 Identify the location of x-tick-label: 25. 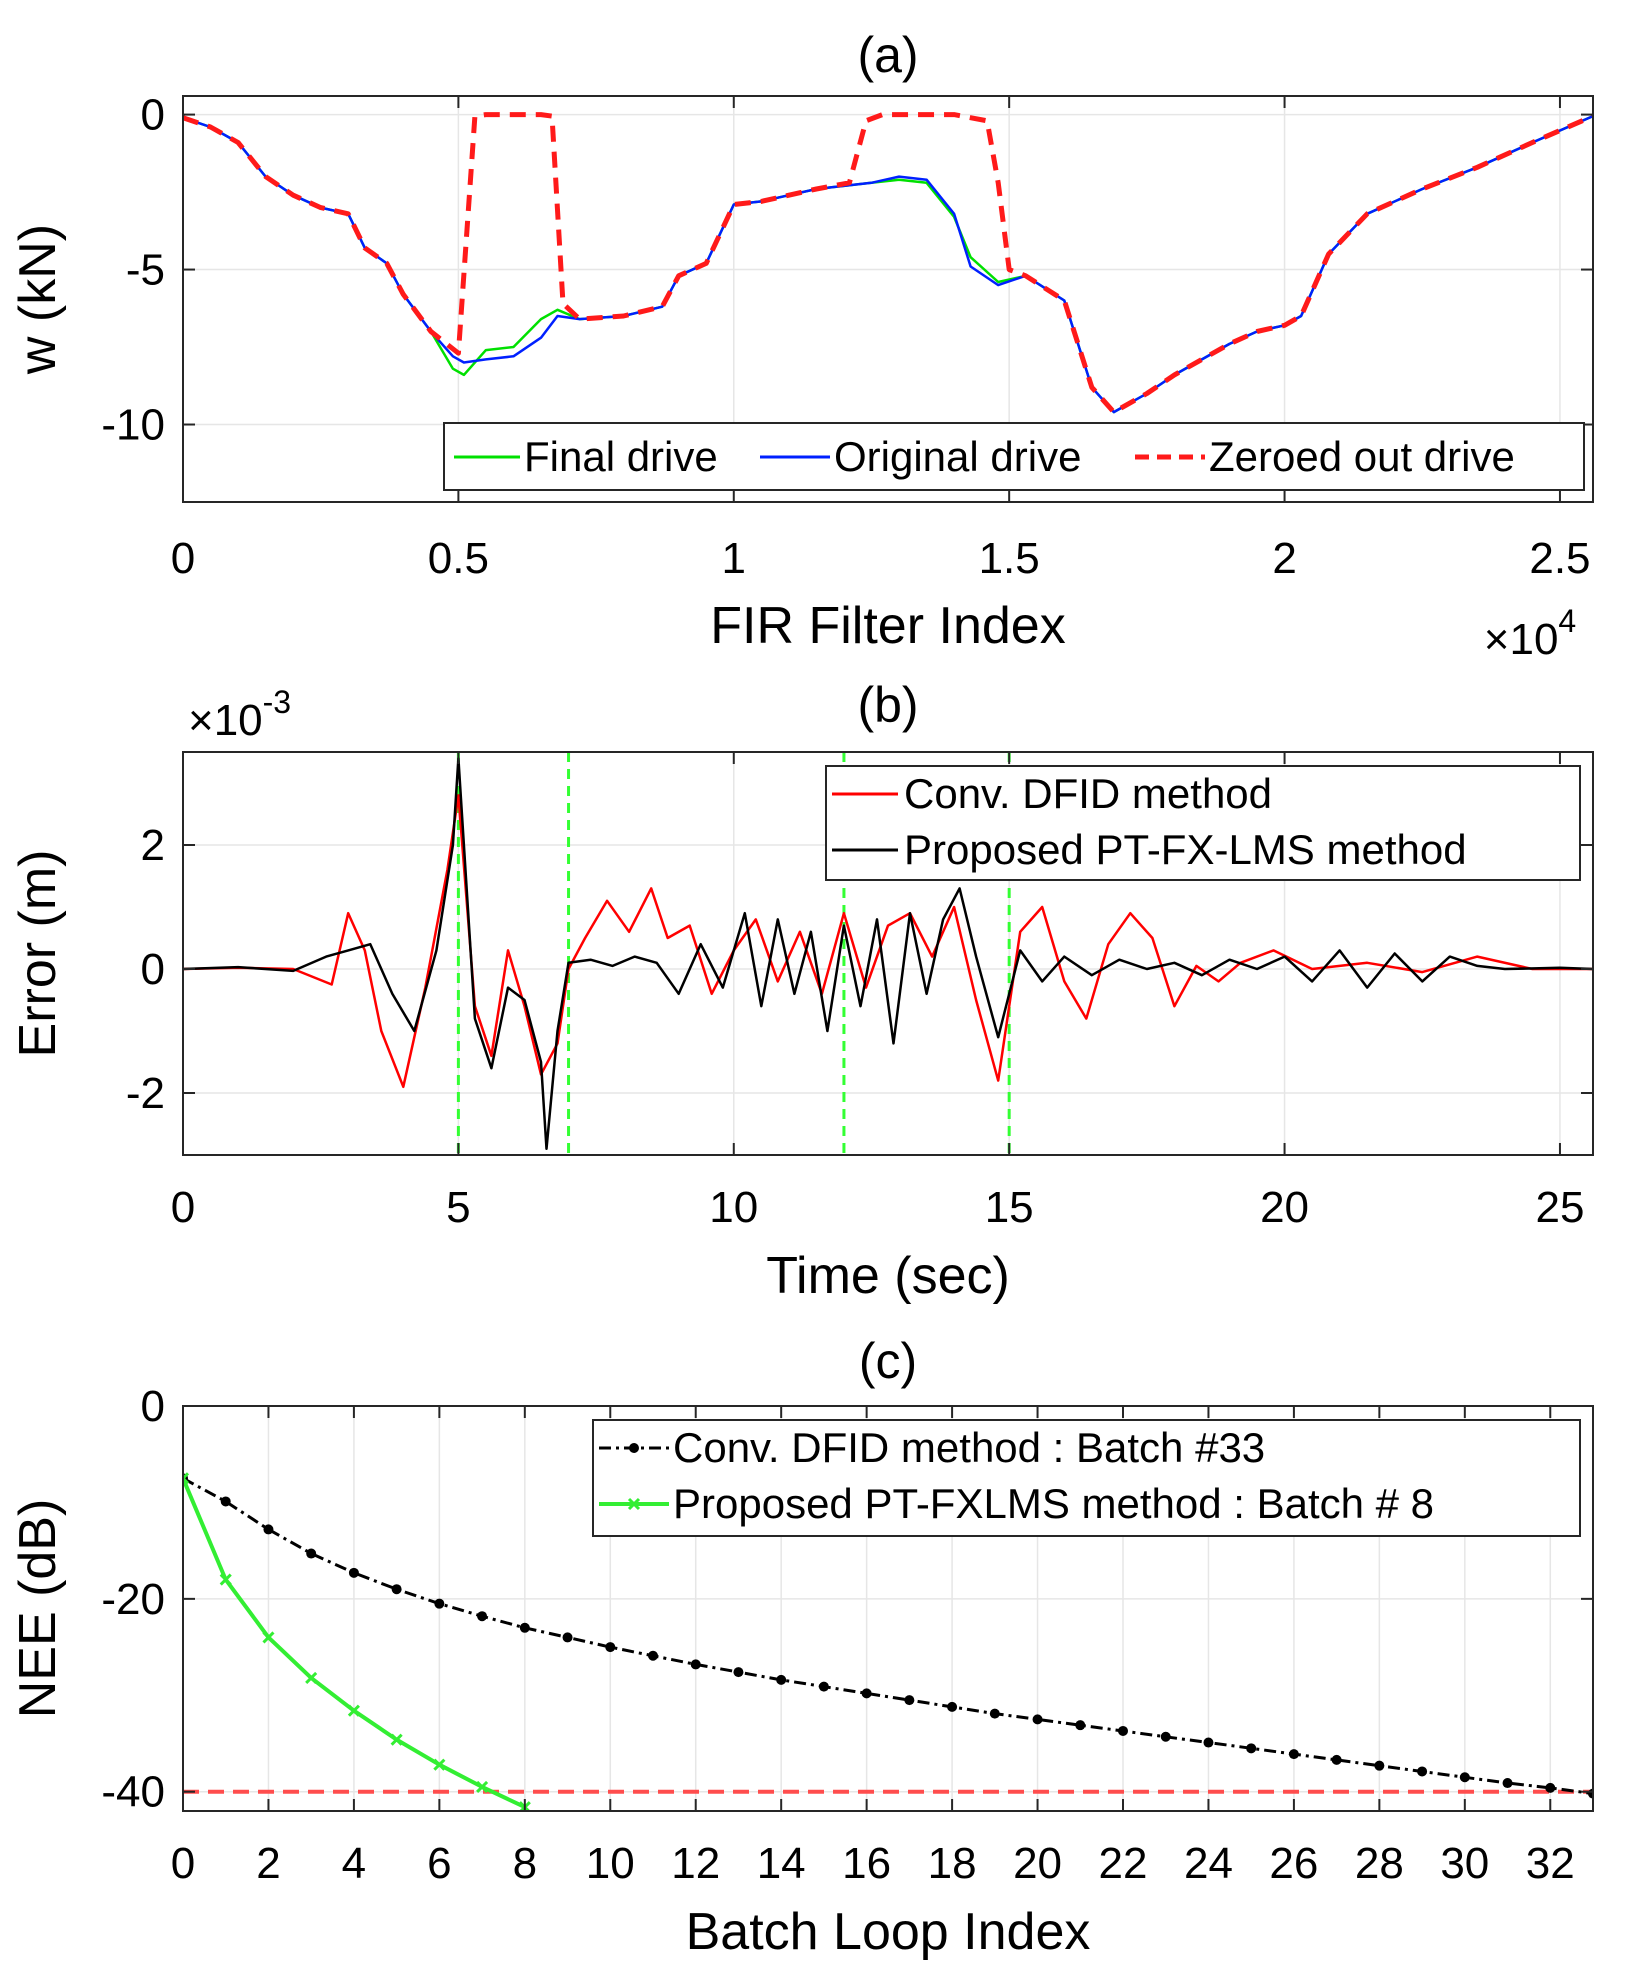
(1559, 1207).